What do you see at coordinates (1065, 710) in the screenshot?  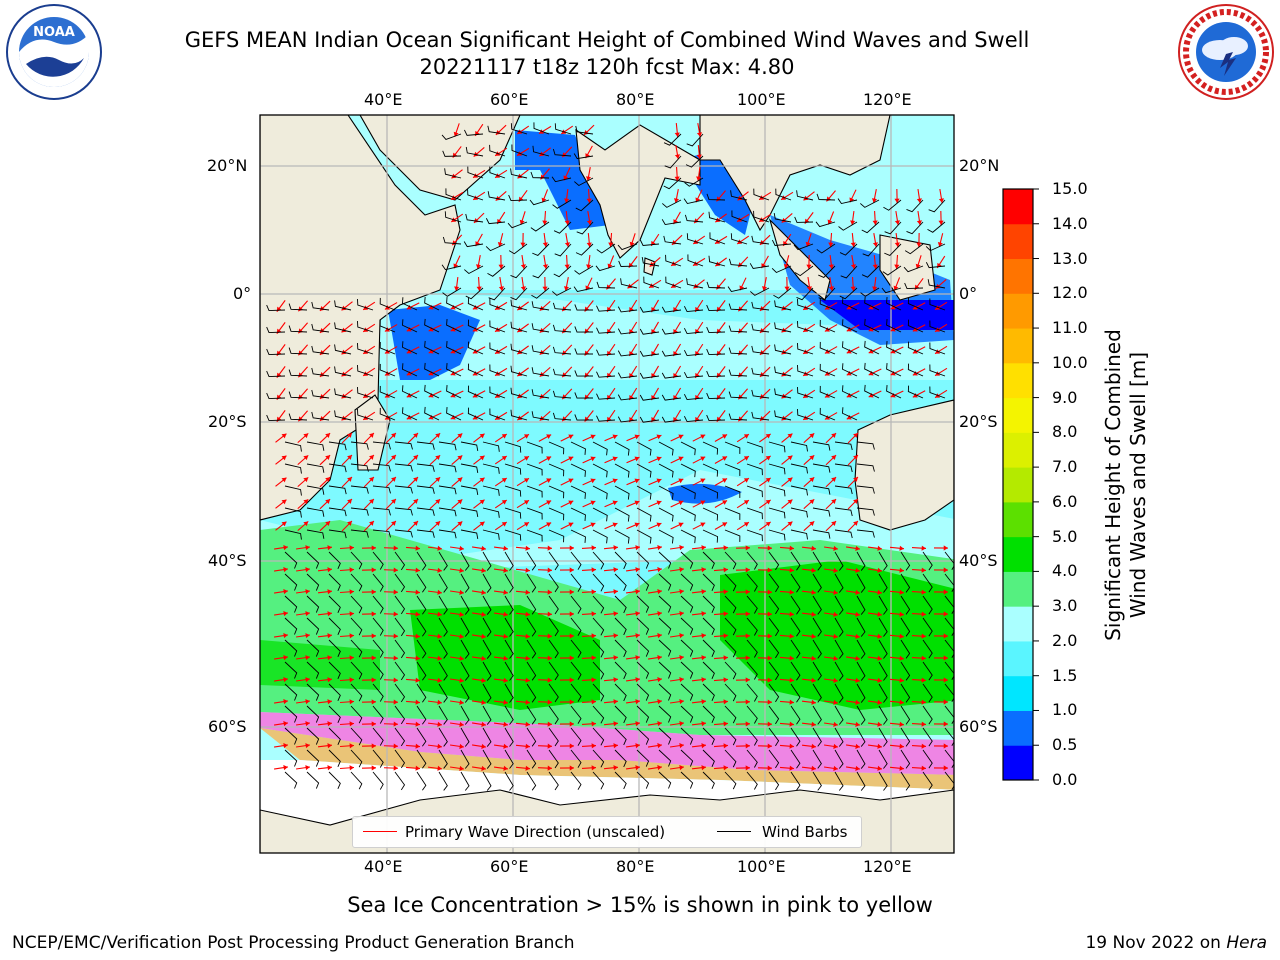 I see `colorbar-tick-label: 1.0` at bounding box center [1065, 710].